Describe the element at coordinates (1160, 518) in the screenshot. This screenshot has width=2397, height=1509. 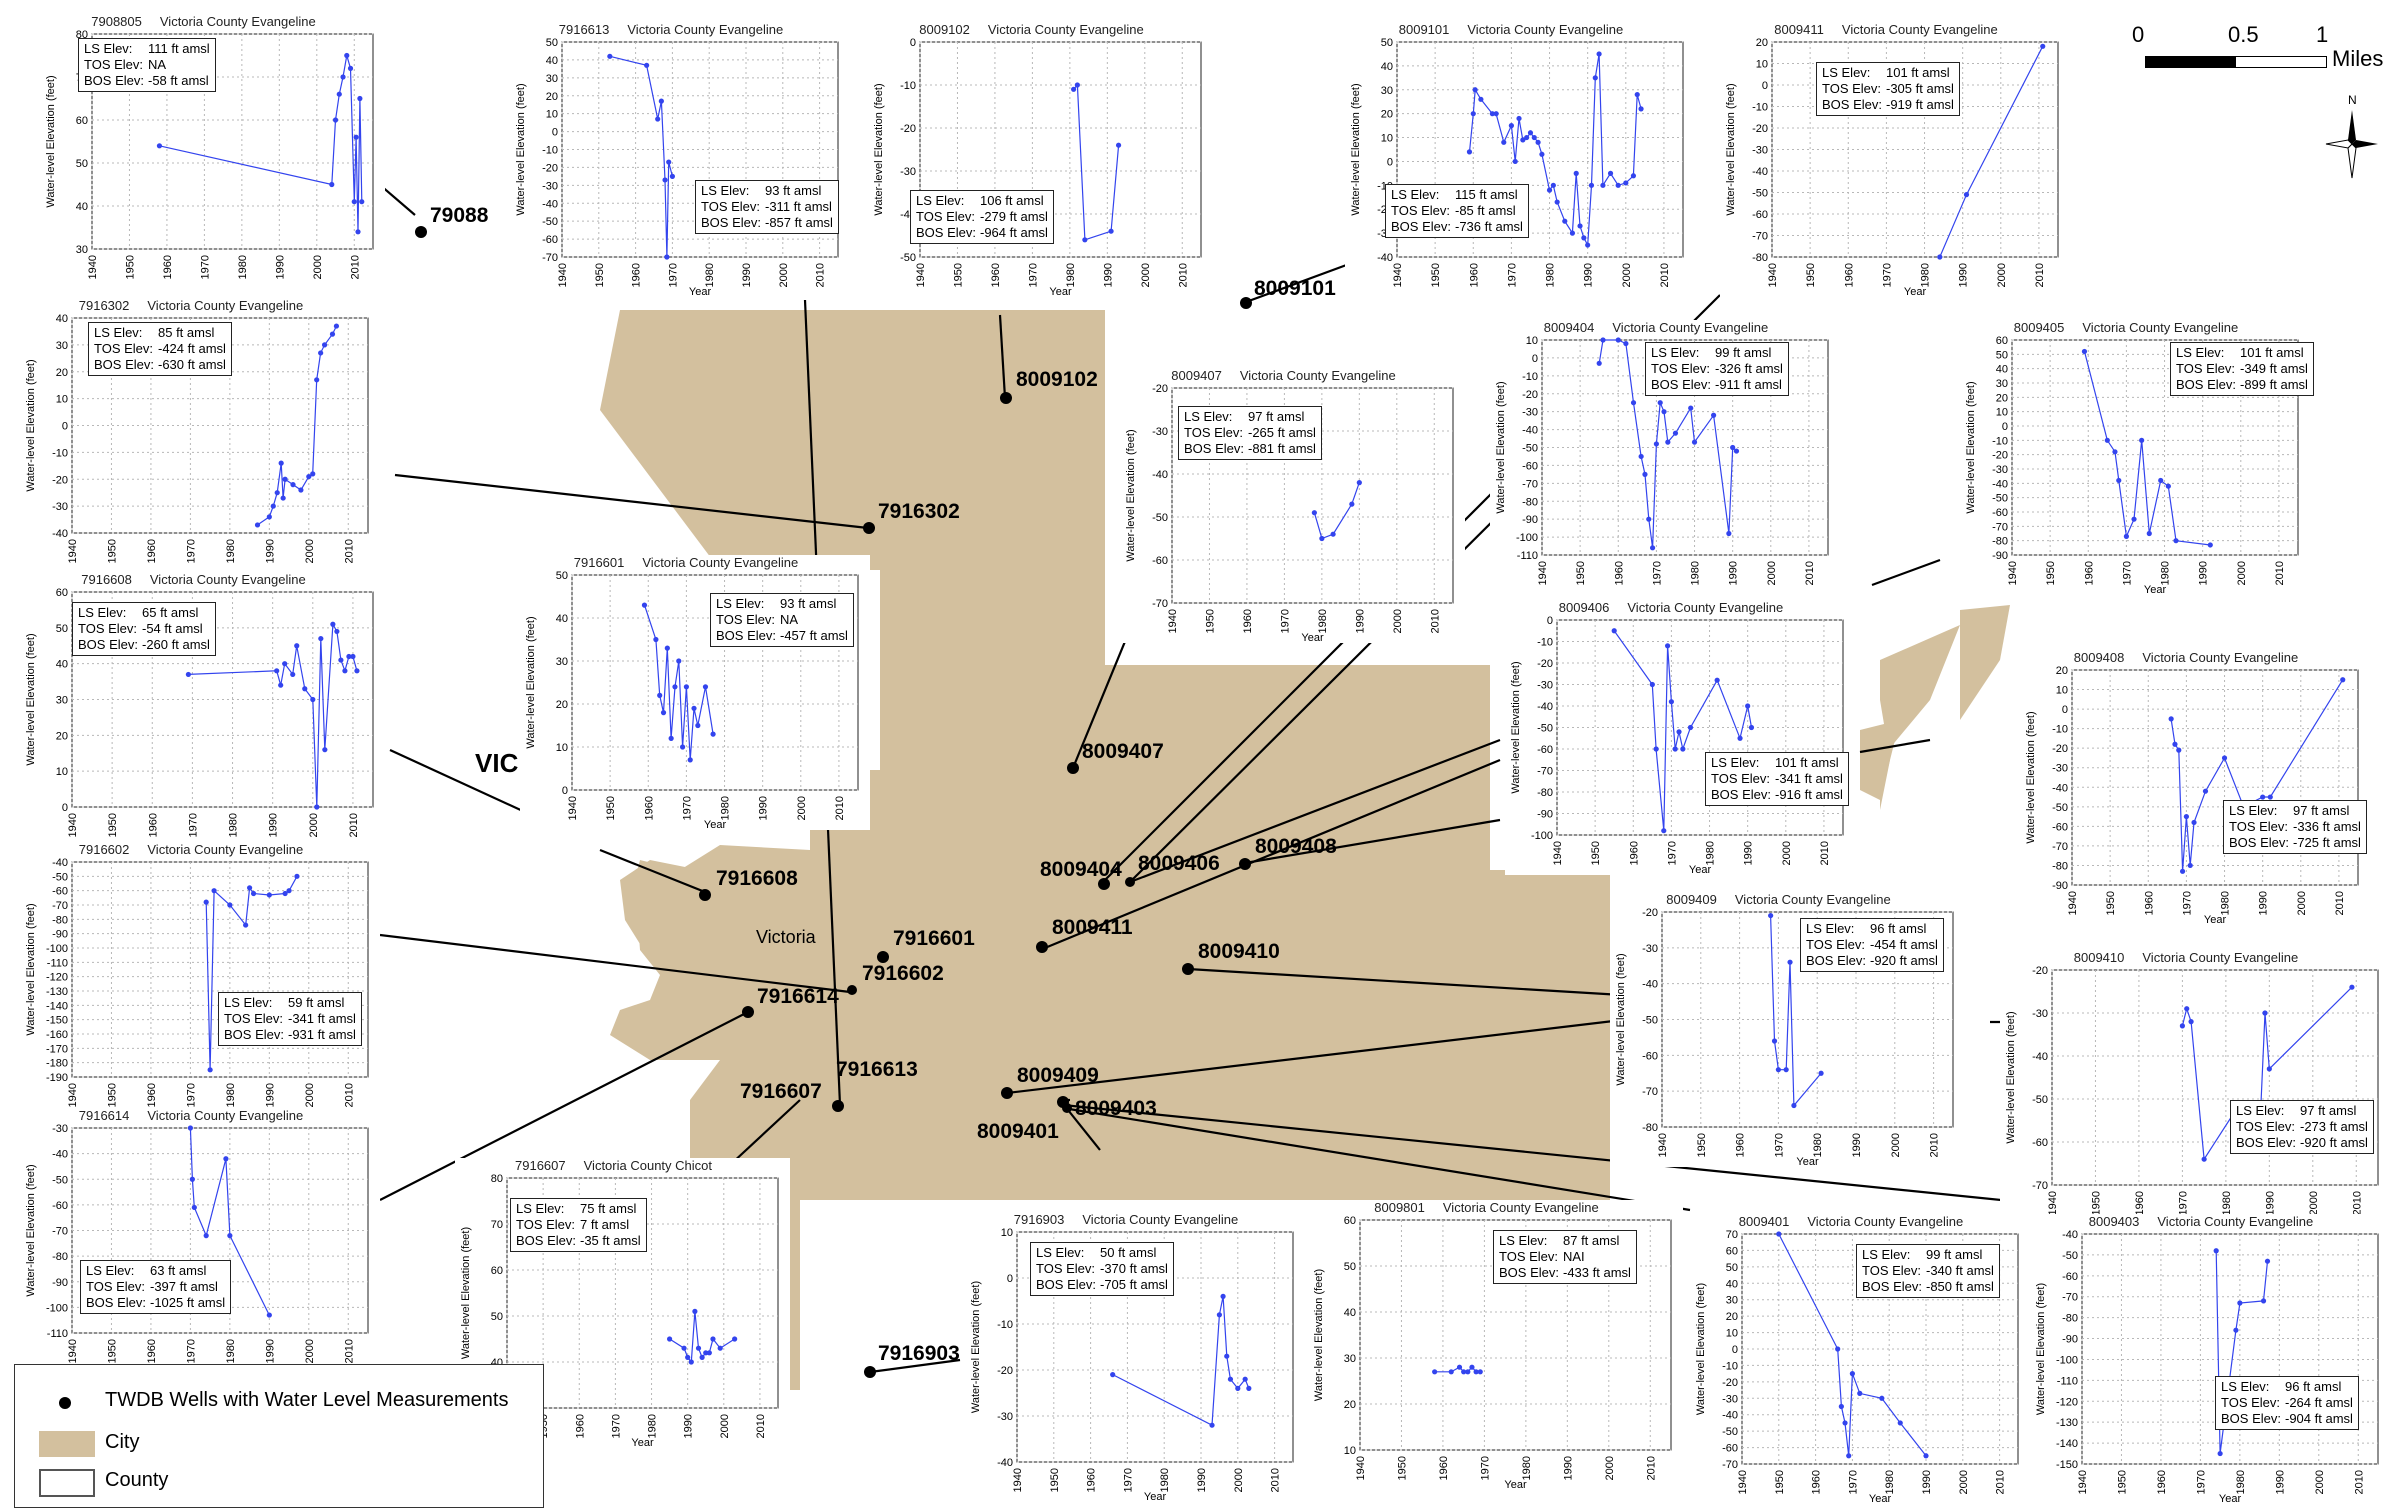
I see `y-tick-label: -50` at that location.